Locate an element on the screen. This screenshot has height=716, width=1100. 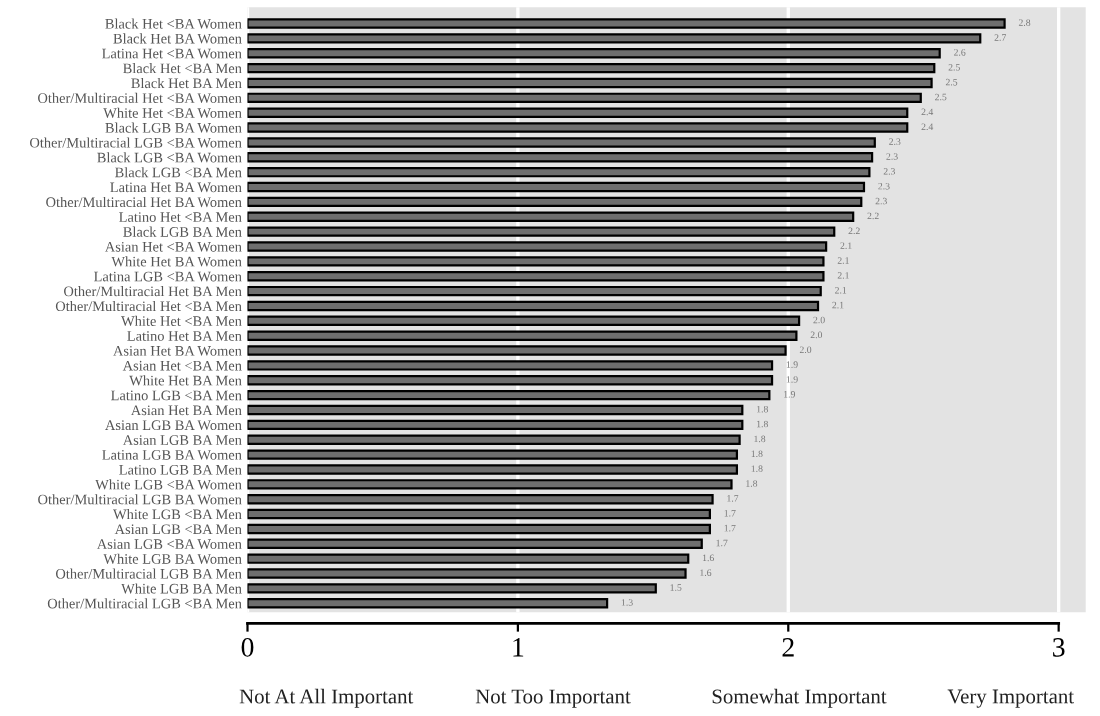
text: Somewhat Important is located at coordinates (799, 698).